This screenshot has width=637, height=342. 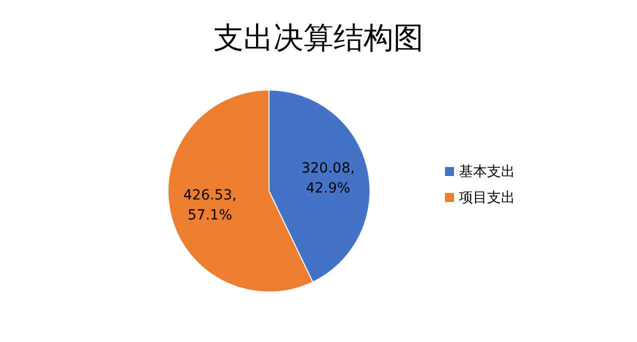 What do you see at coordinates (487, 172) in the screenshot?
I see `legend-label: 基本支出` at bounding box center [487, 172].